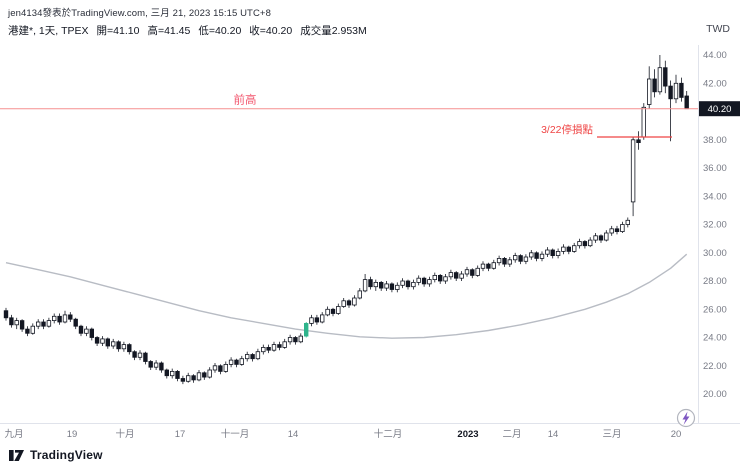 The width and height of the screenshot is (740, 465). I want to click on svg-text: 2023, so click(467, 434).